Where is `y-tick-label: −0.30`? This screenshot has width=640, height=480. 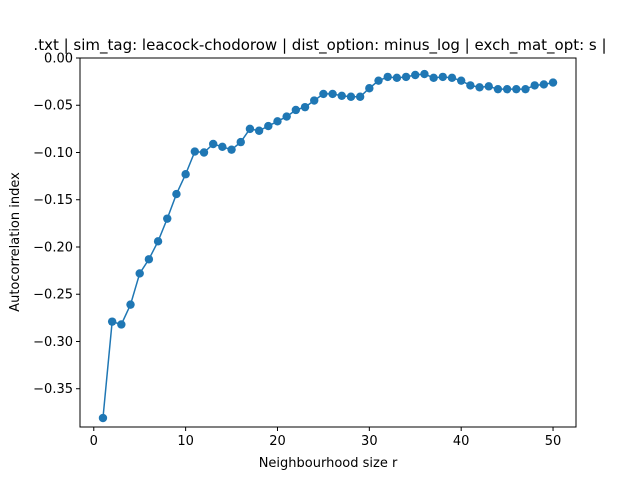
y-tick-label: −0.30 is located at coordinates (53, 342).